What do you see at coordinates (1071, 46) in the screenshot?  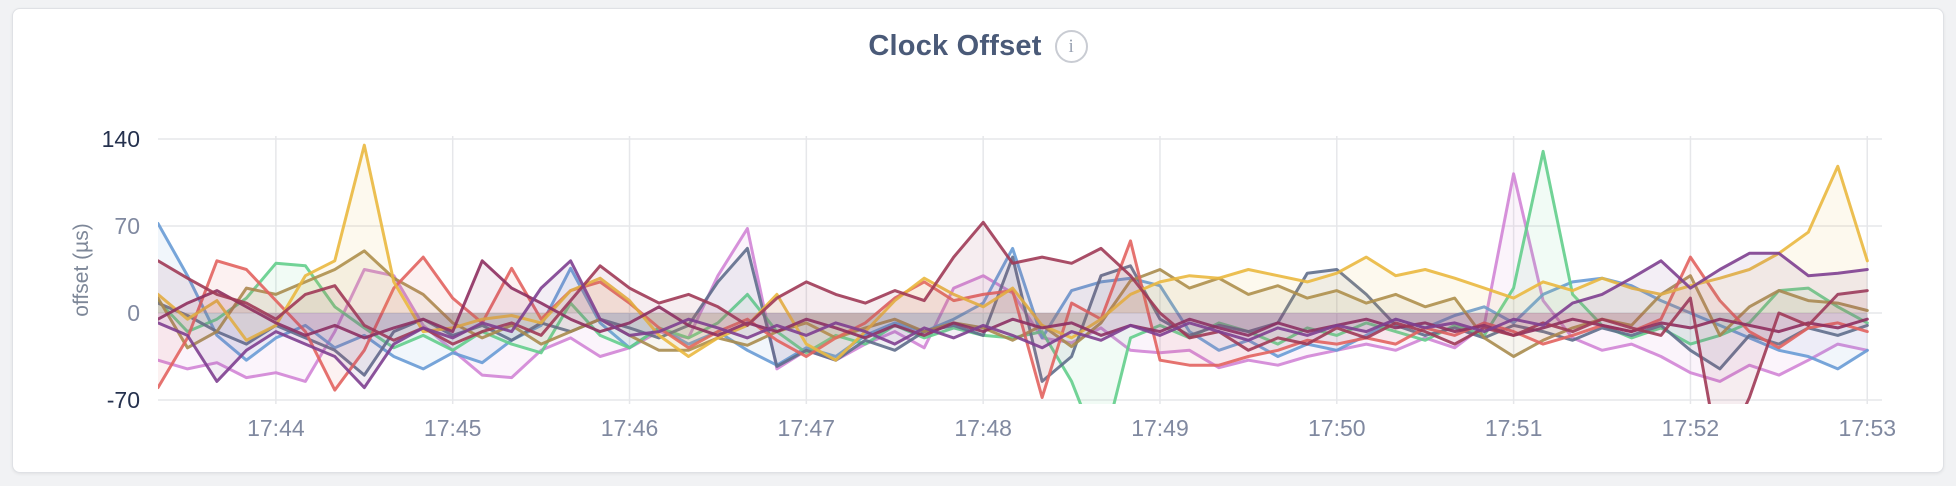 I see `info-icon: i` at bounding box center [1071, 46].